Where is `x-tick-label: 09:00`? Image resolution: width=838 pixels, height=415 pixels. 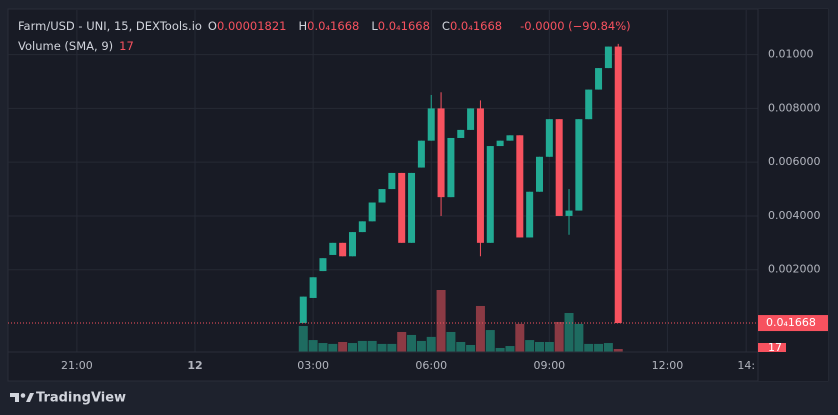 x-tick-label: 09:00 is located at coordinates (549, 365).